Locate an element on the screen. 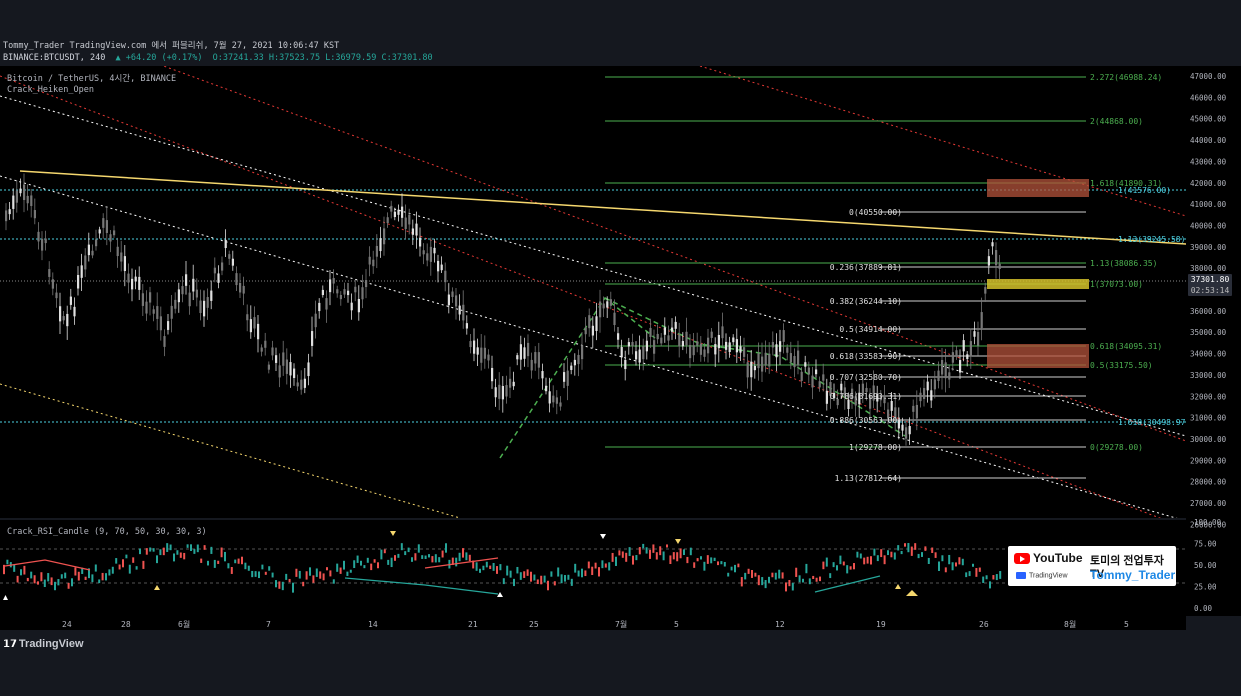  price-tick-label: 36000.00 is located at coordinates (1208, 311).